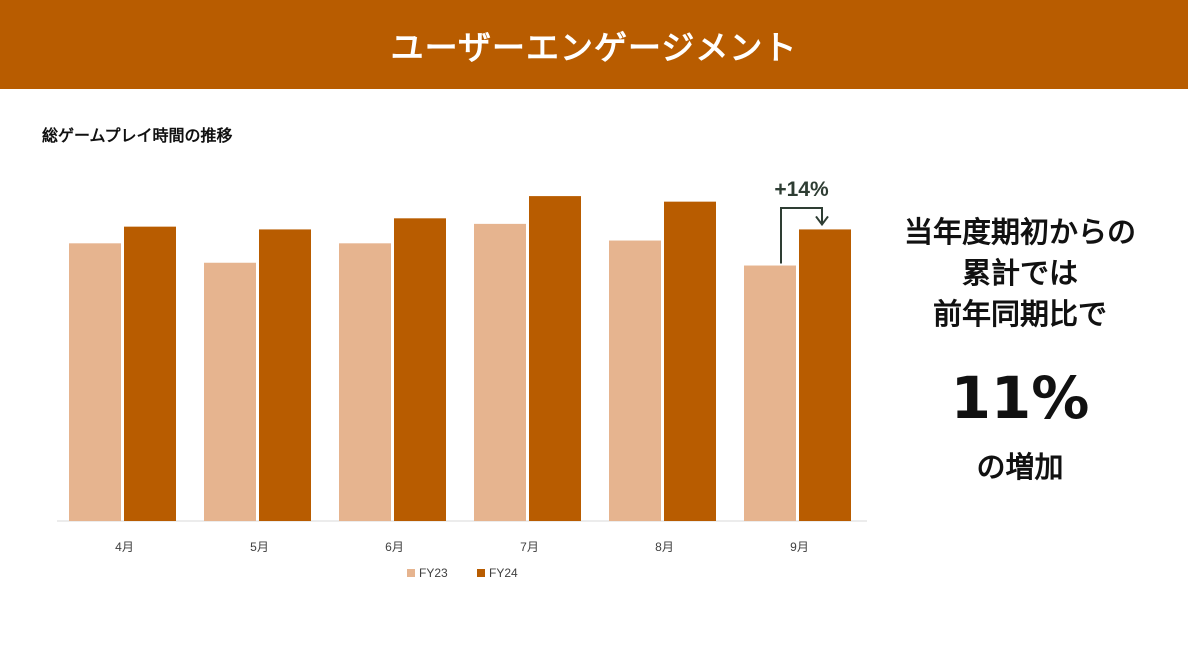  What do you see at coordinates (799, 547) in the screenshot?
I see `x-tick-label: 9月` at bounding box center [799, 547].